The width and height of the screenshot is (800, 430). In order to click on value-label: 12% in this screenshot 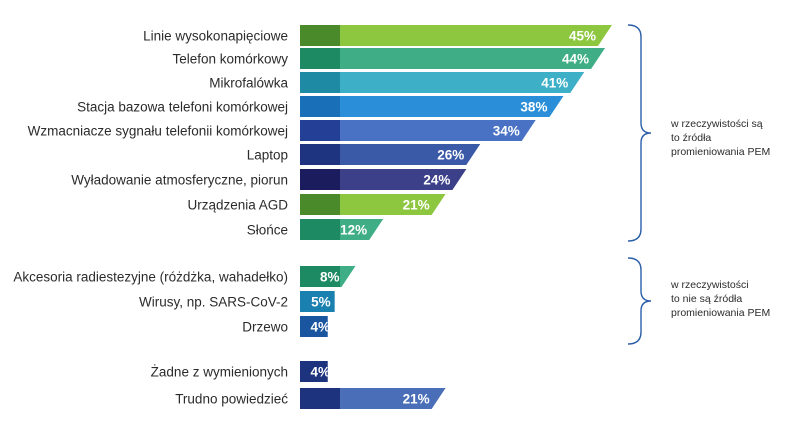, I will do `click(353, 230)`.